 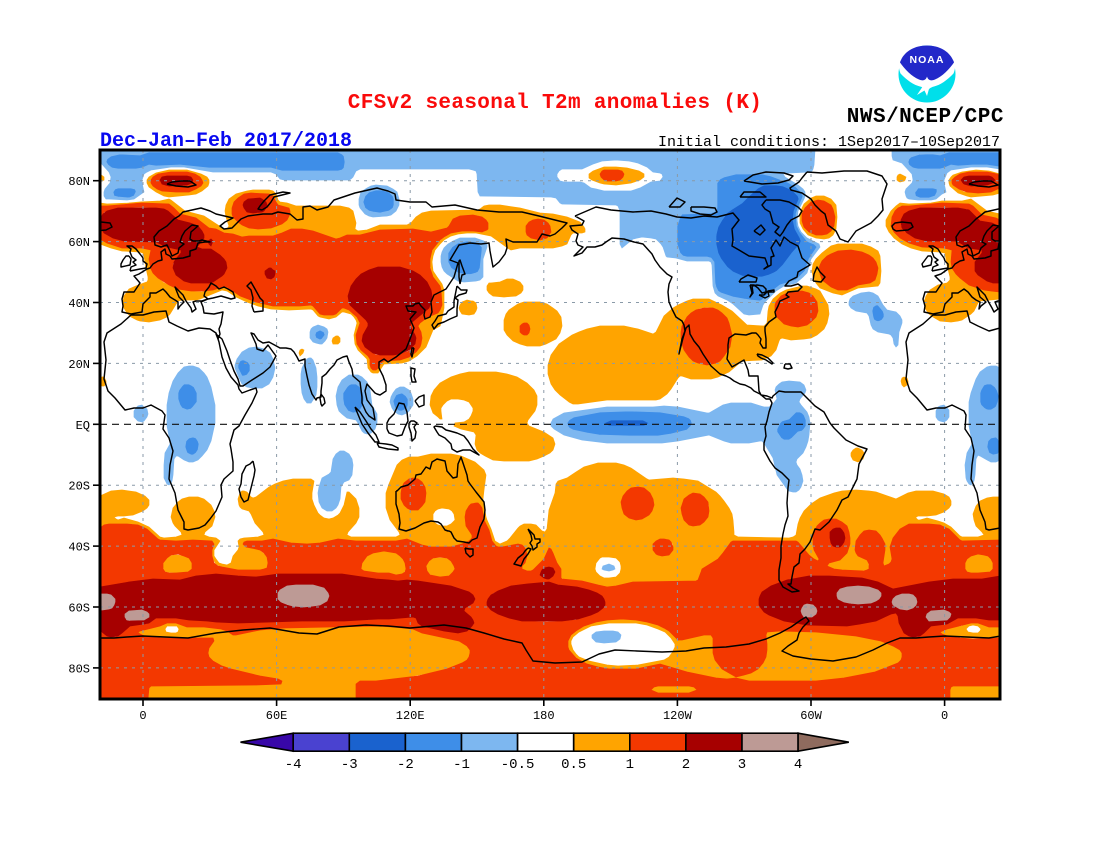 I want to click on svg-text: 80N, so click(x=79, y=182).